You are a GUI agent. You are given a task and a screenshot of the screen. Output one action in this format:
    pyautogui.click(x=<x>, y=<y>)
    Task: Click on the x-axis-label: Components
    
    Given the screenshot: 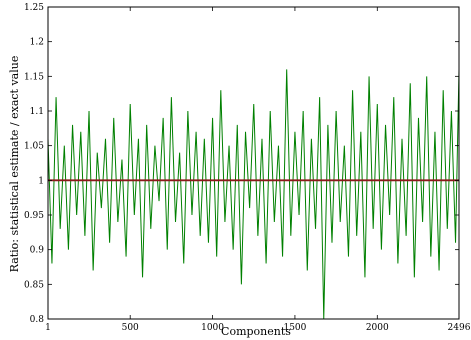 What is the action you would take?
    pyautogui.click(x=256, y=331)
    